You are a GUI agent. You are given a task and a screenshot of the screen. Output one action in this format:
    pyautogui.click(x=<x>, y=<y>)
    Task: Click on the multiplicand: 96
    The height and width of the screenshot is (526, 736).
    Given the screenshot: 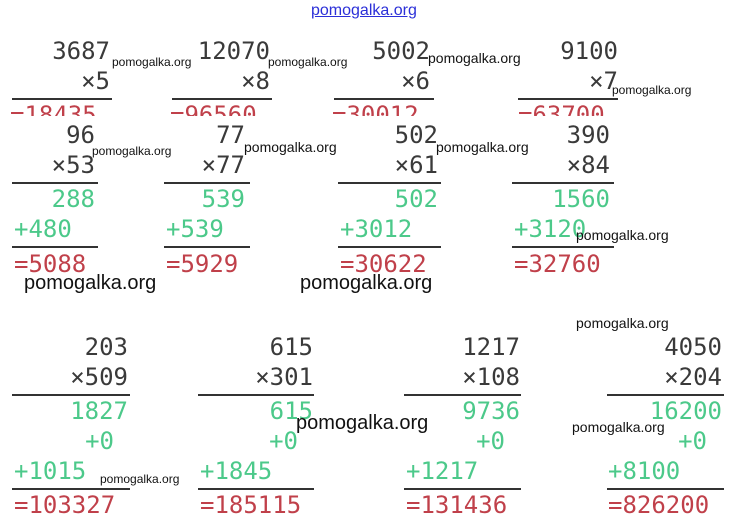 What is the action you would take?
    pyautogui.click(x=80, y=135)
    